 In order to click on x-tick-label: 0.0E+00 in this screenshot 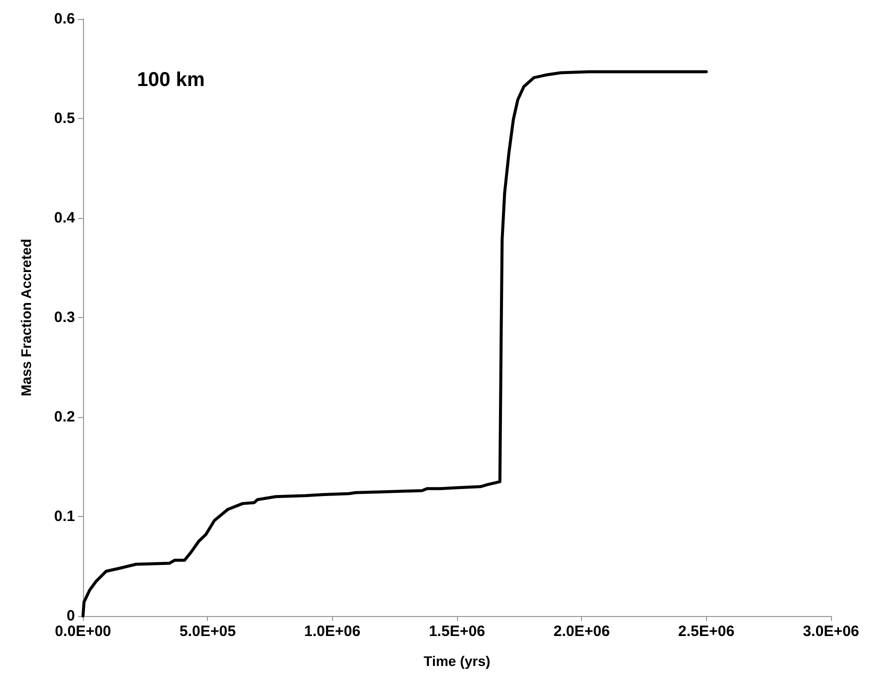, I will do `click(83, 631)`.